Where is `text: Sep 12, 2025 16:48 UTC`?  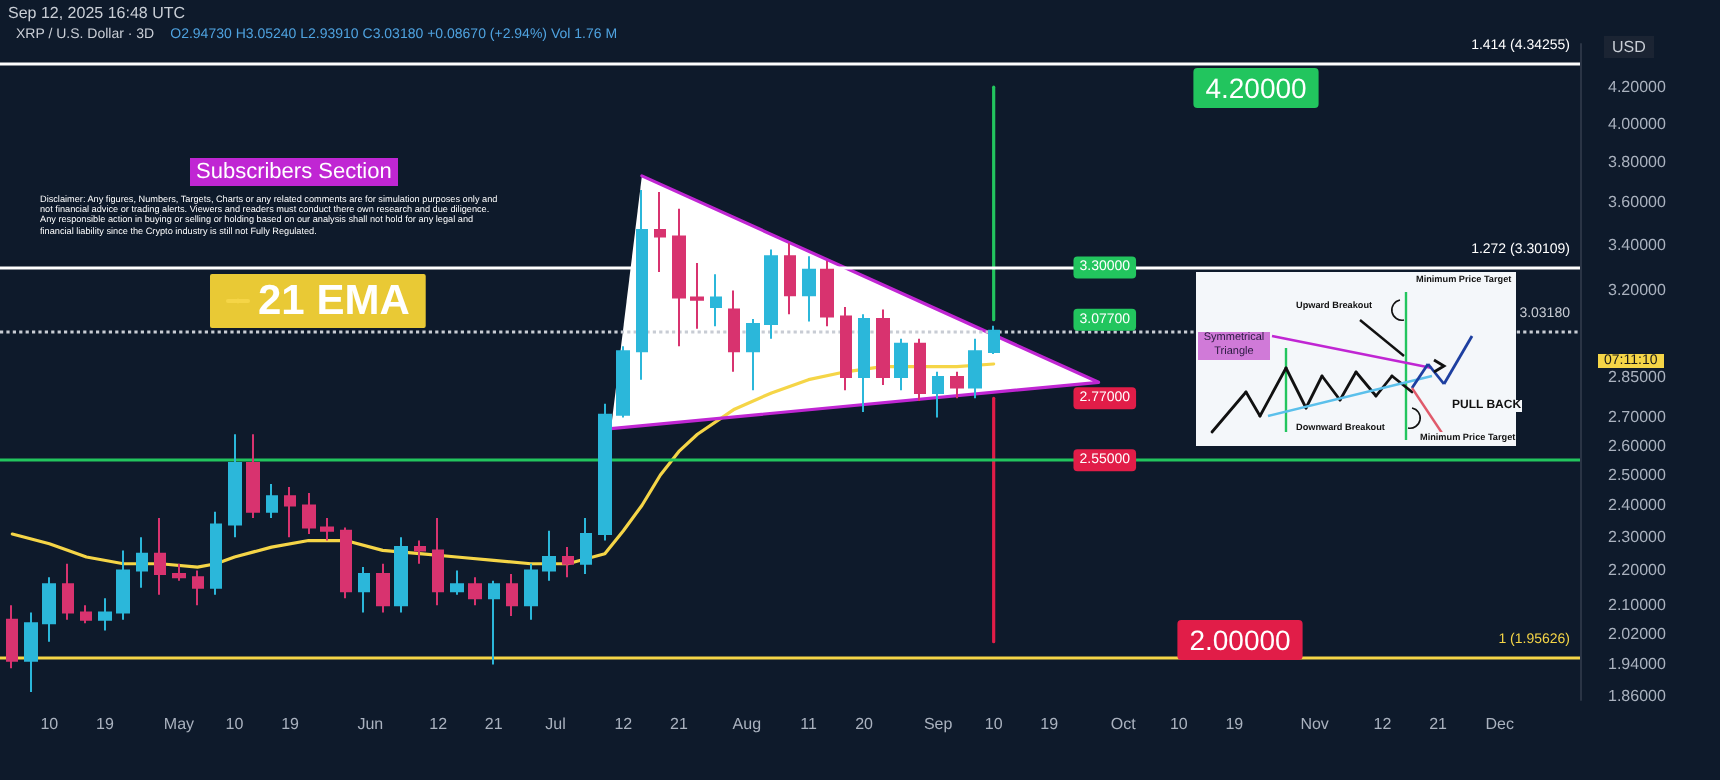 text: Sep 12, 2025 16:48 UTC is located at coordinates (97, 13).